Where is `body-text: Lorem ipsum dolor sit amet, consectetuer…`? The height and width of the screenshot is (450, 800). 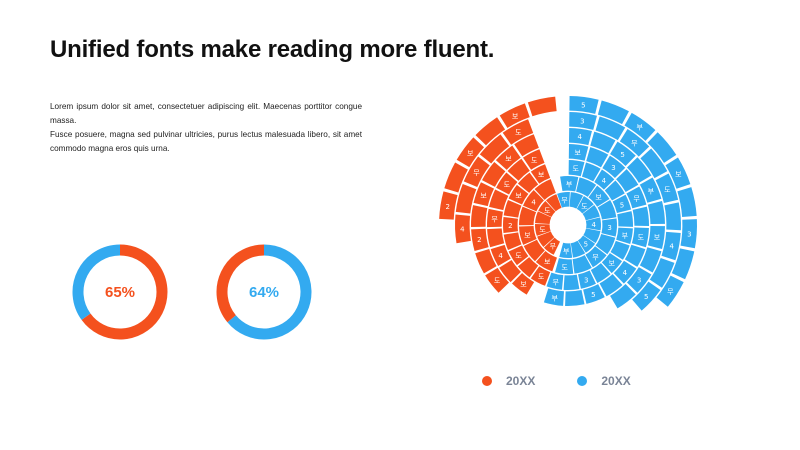
body-text: Lorem ipsum dolor sit amet, consectetuer… is located at coordinates (206, 128).